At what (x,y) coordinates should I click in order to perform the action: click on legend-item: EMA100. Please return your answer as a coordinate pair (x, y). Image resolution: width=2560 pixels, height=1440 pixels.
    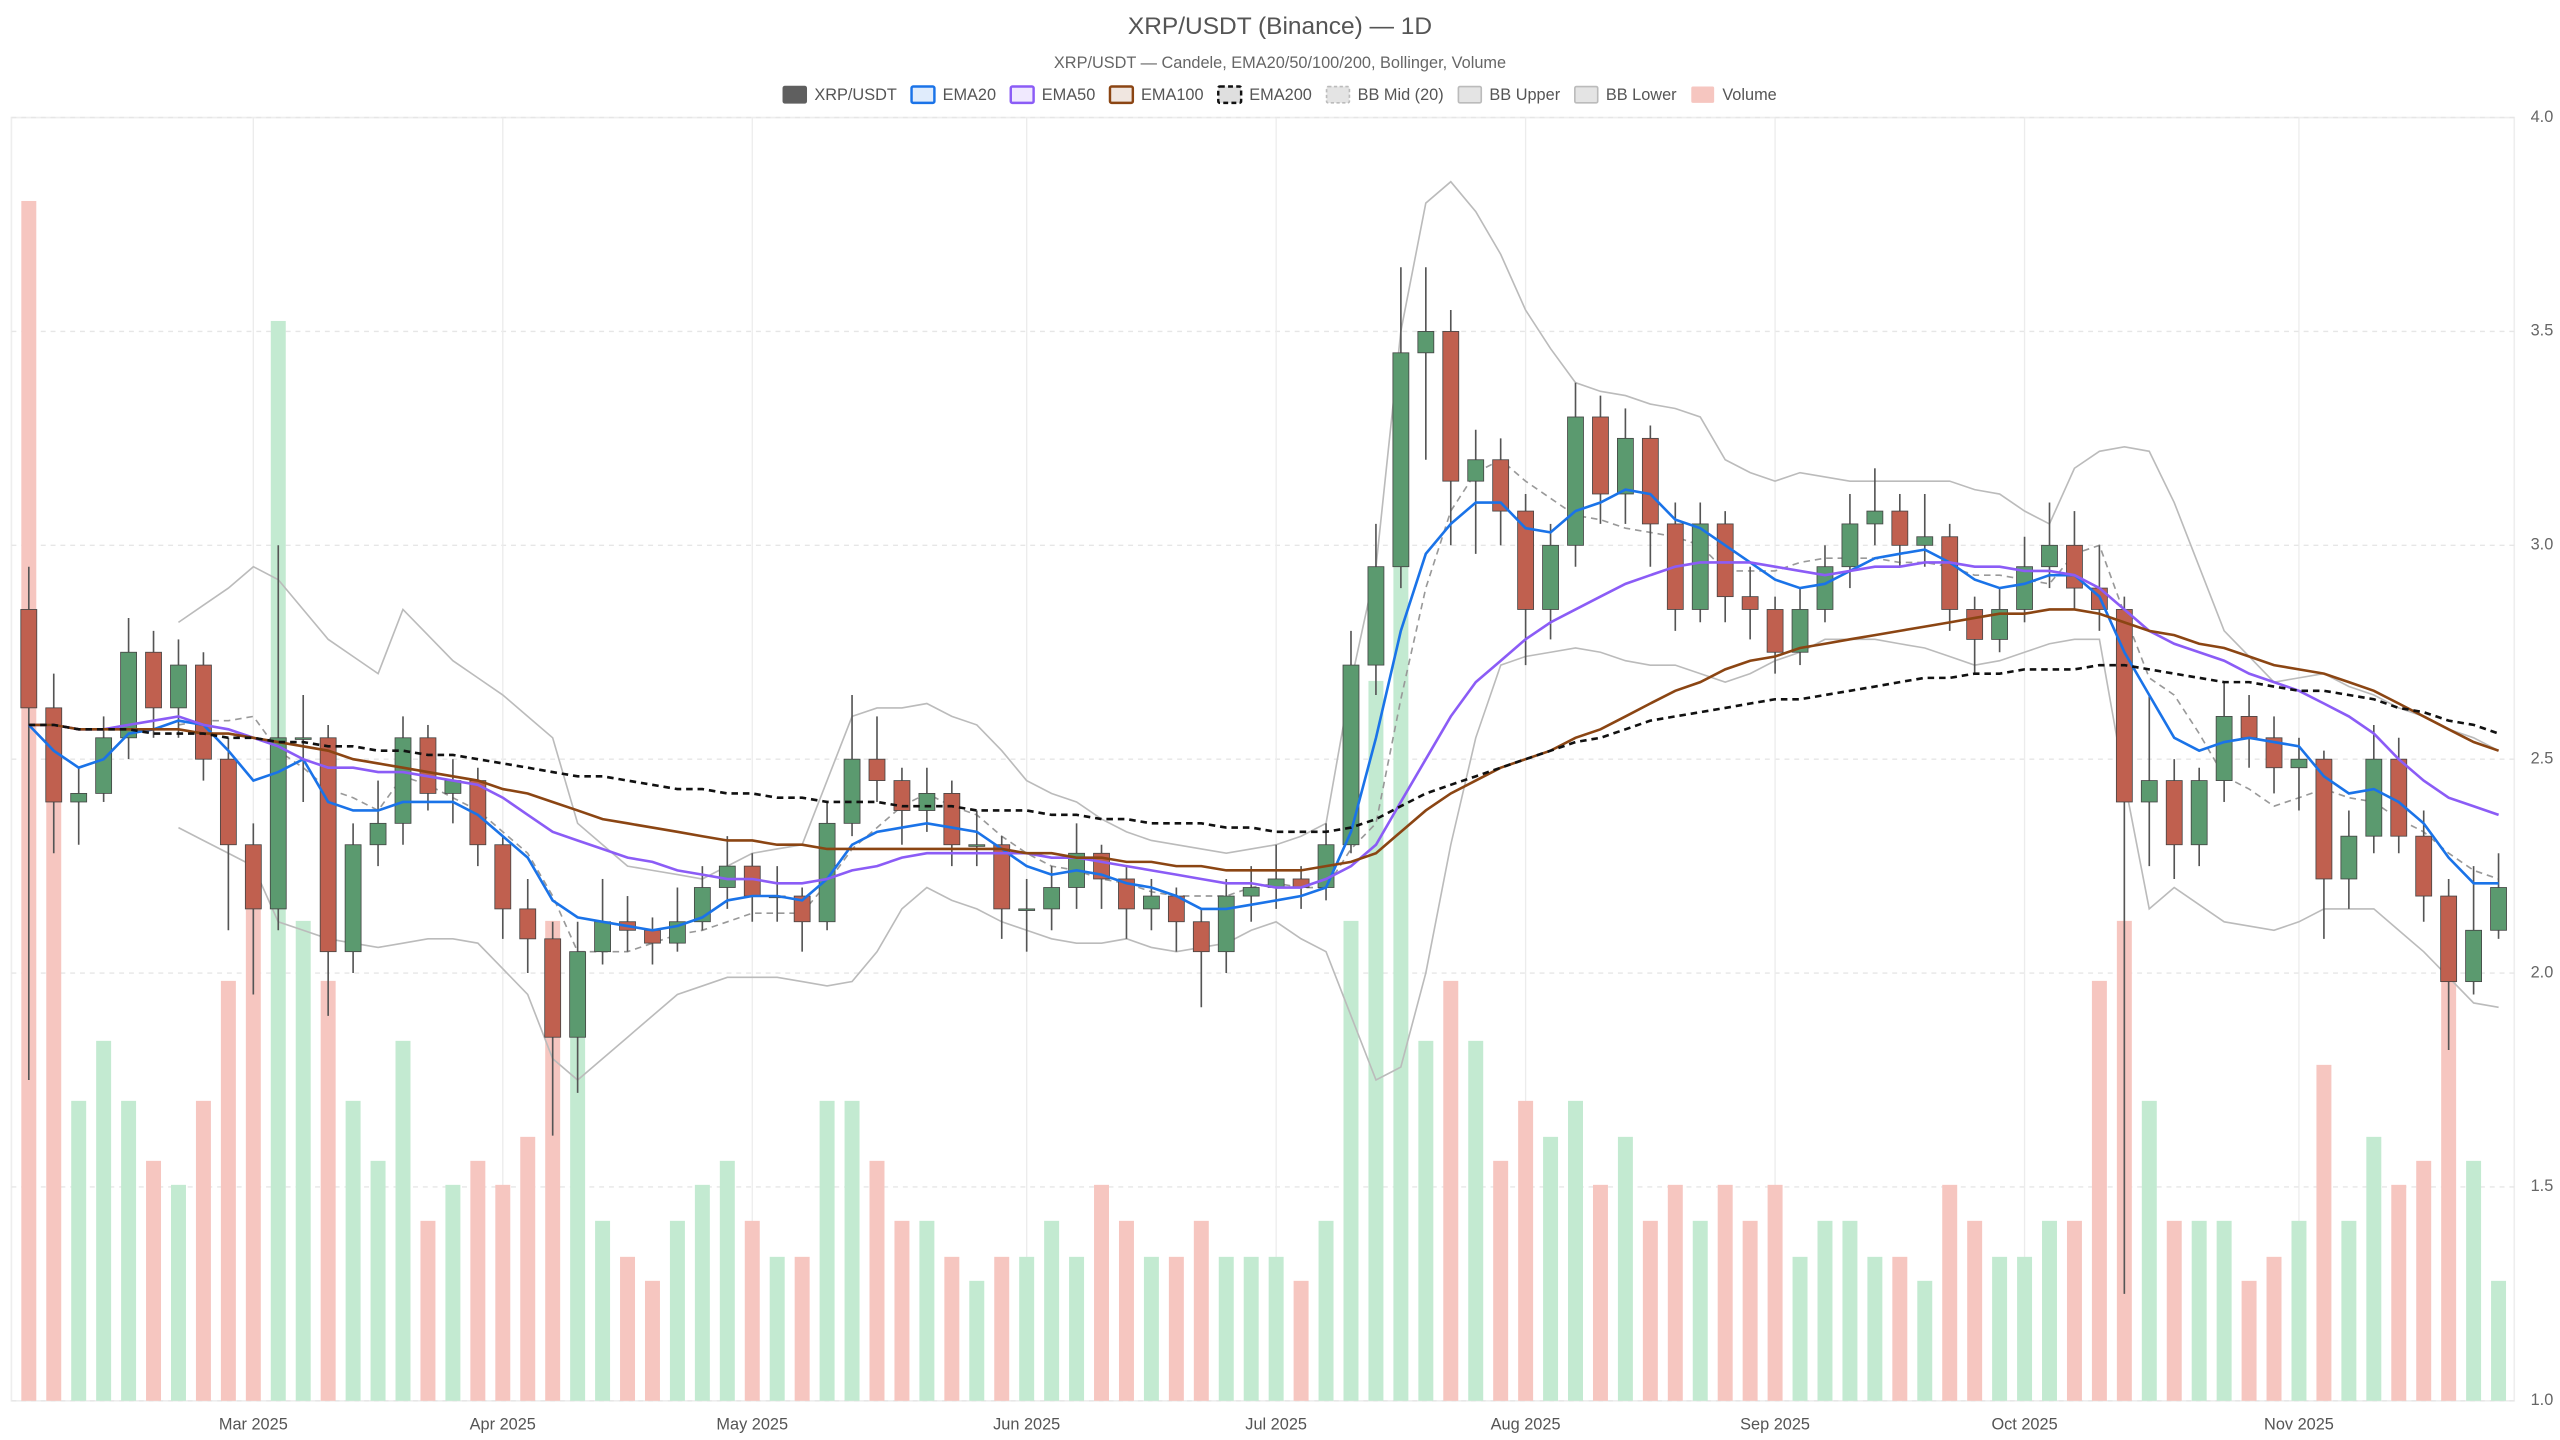
    Looking at the image, I should click on (1156, 95).